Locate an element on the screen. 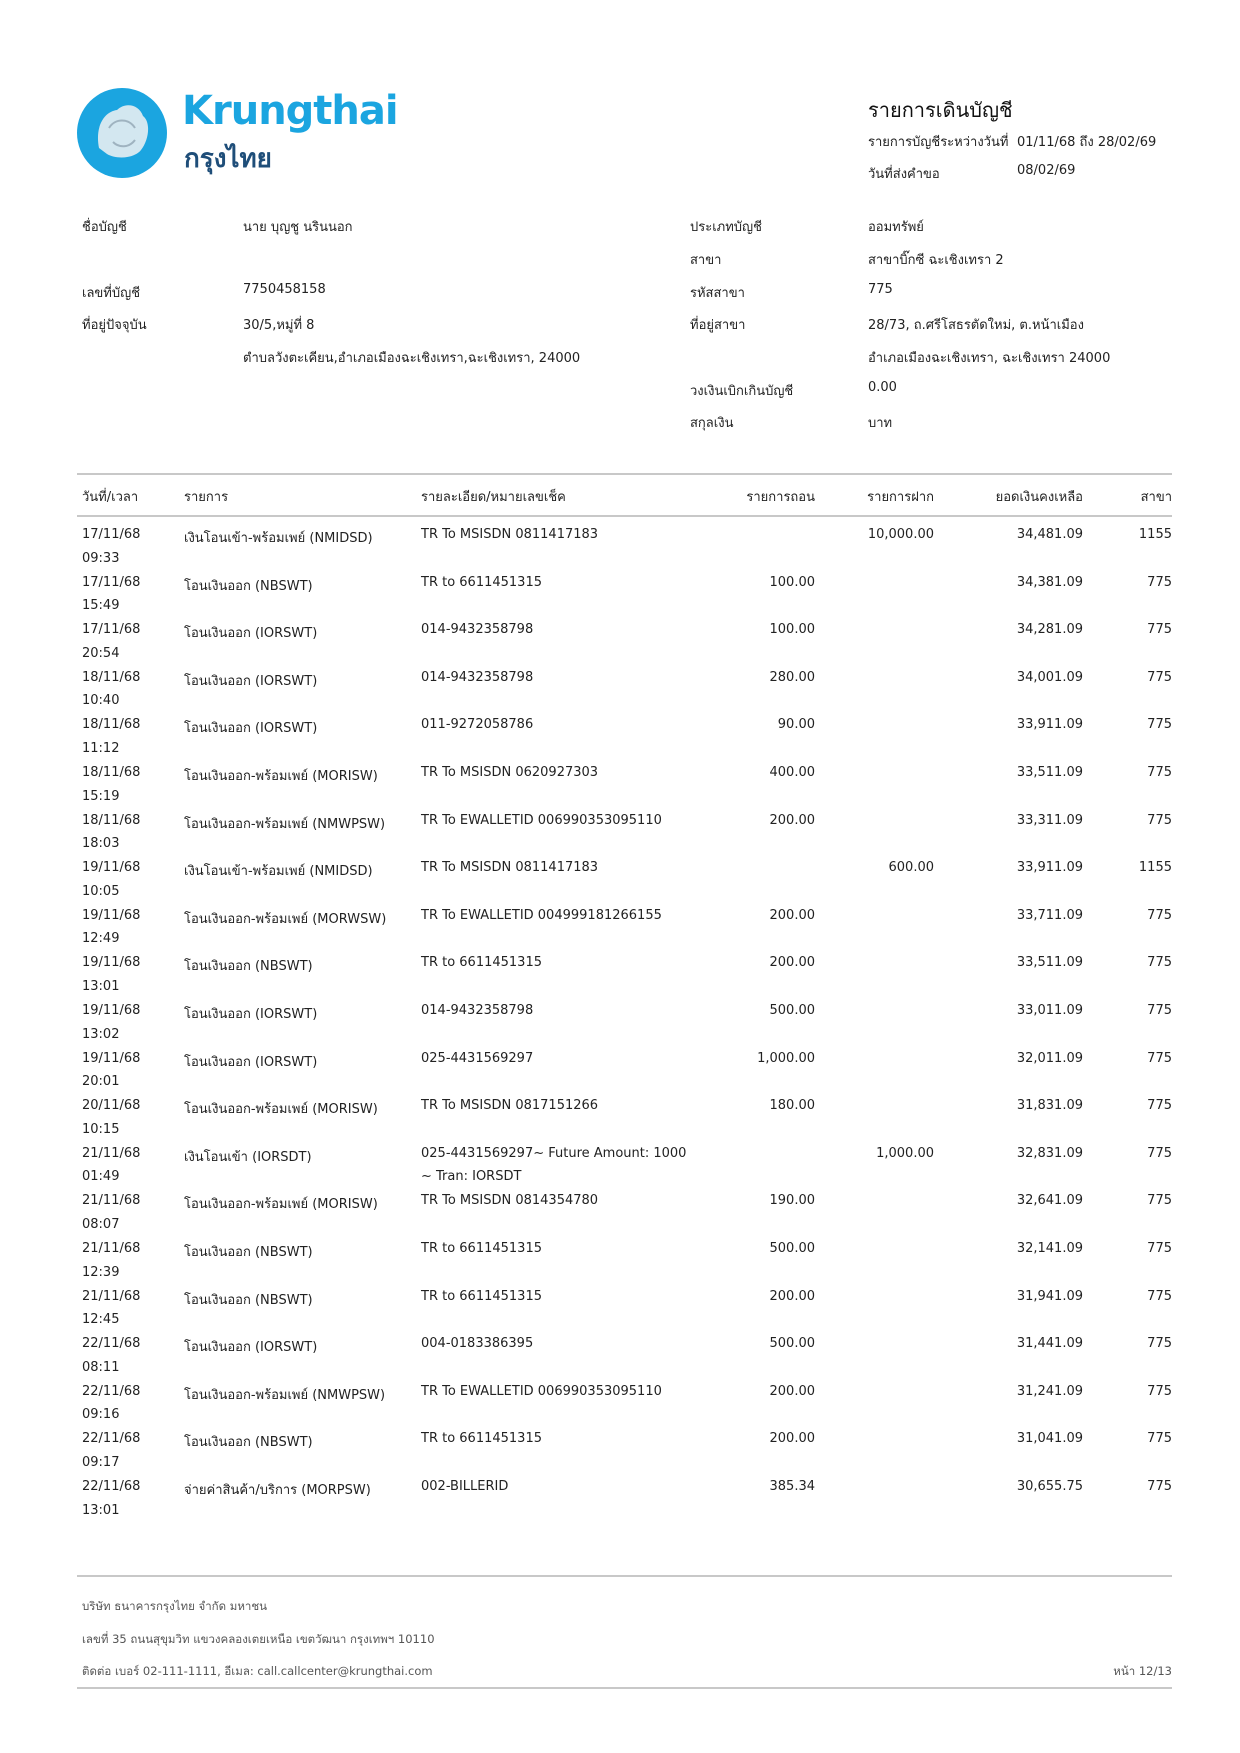 The image size is (1240, 1753). overdraft-value: 0.00 is located at coordinates (882, 387).